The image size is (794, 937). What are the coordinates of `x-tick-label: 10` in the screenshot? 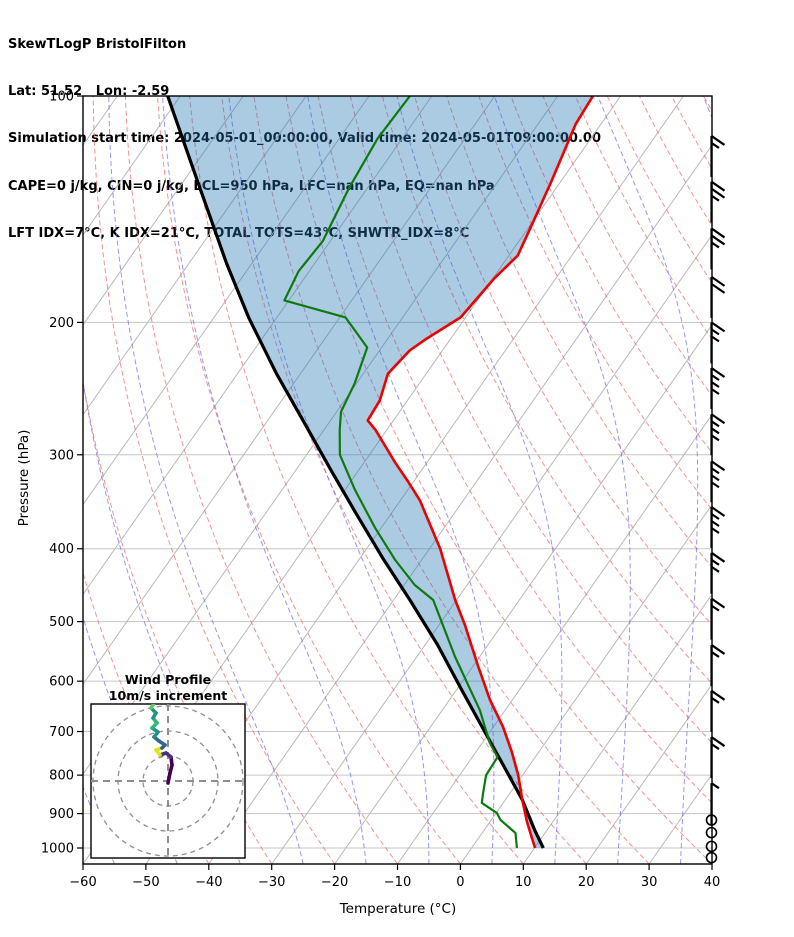 It's located at (523, 882).